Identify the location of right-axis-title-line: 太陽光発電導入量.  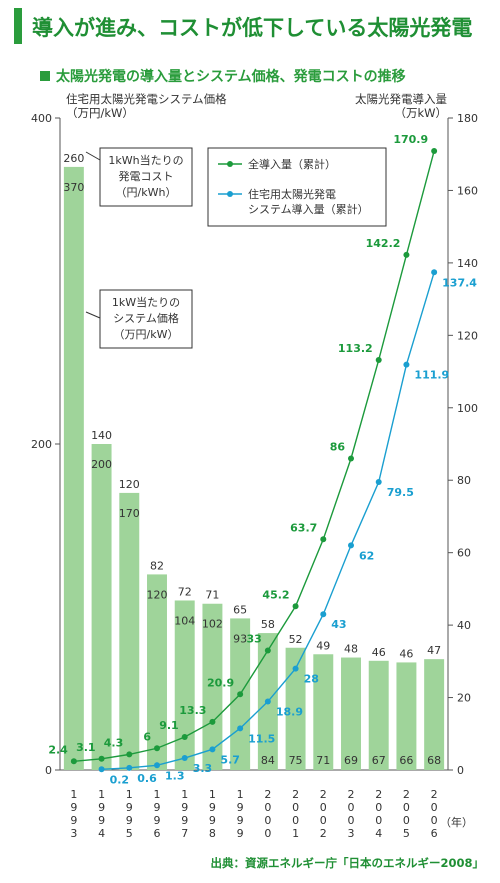
(401, 99).